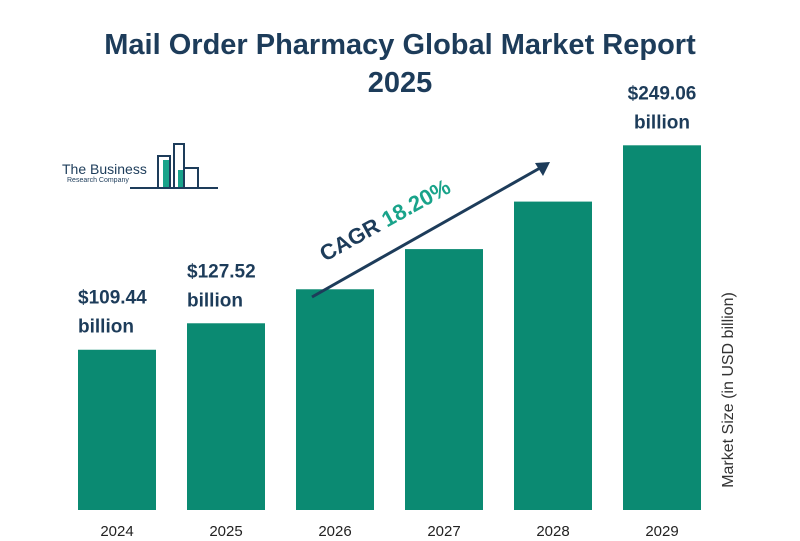  Describe the element at coordinates (728, 390) in the screenshot. I see `y-axis-label: Market Size (in USD billion)` at that location.